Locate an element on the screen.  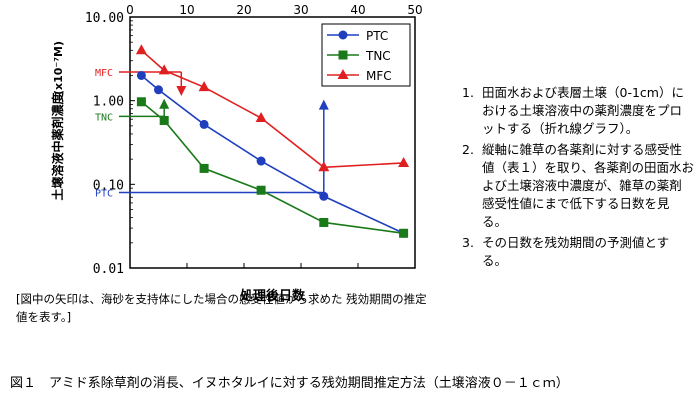
series-line is located at coordinates (272, 109).